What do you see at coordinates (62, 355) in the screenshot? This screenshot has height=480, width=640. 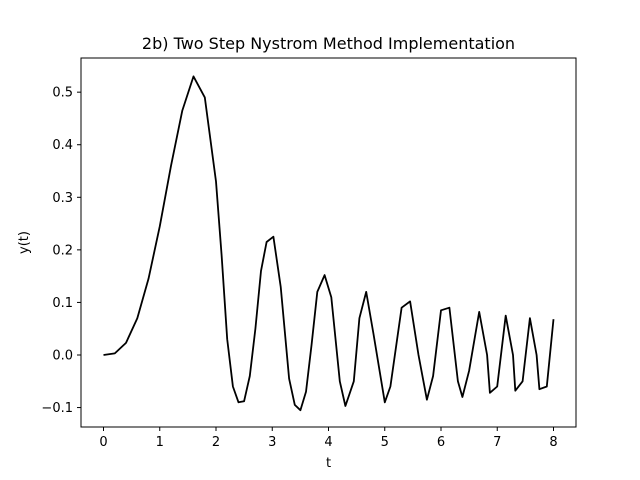 I see `y-tick-label: 0.0` at bounding box center [62, 355].